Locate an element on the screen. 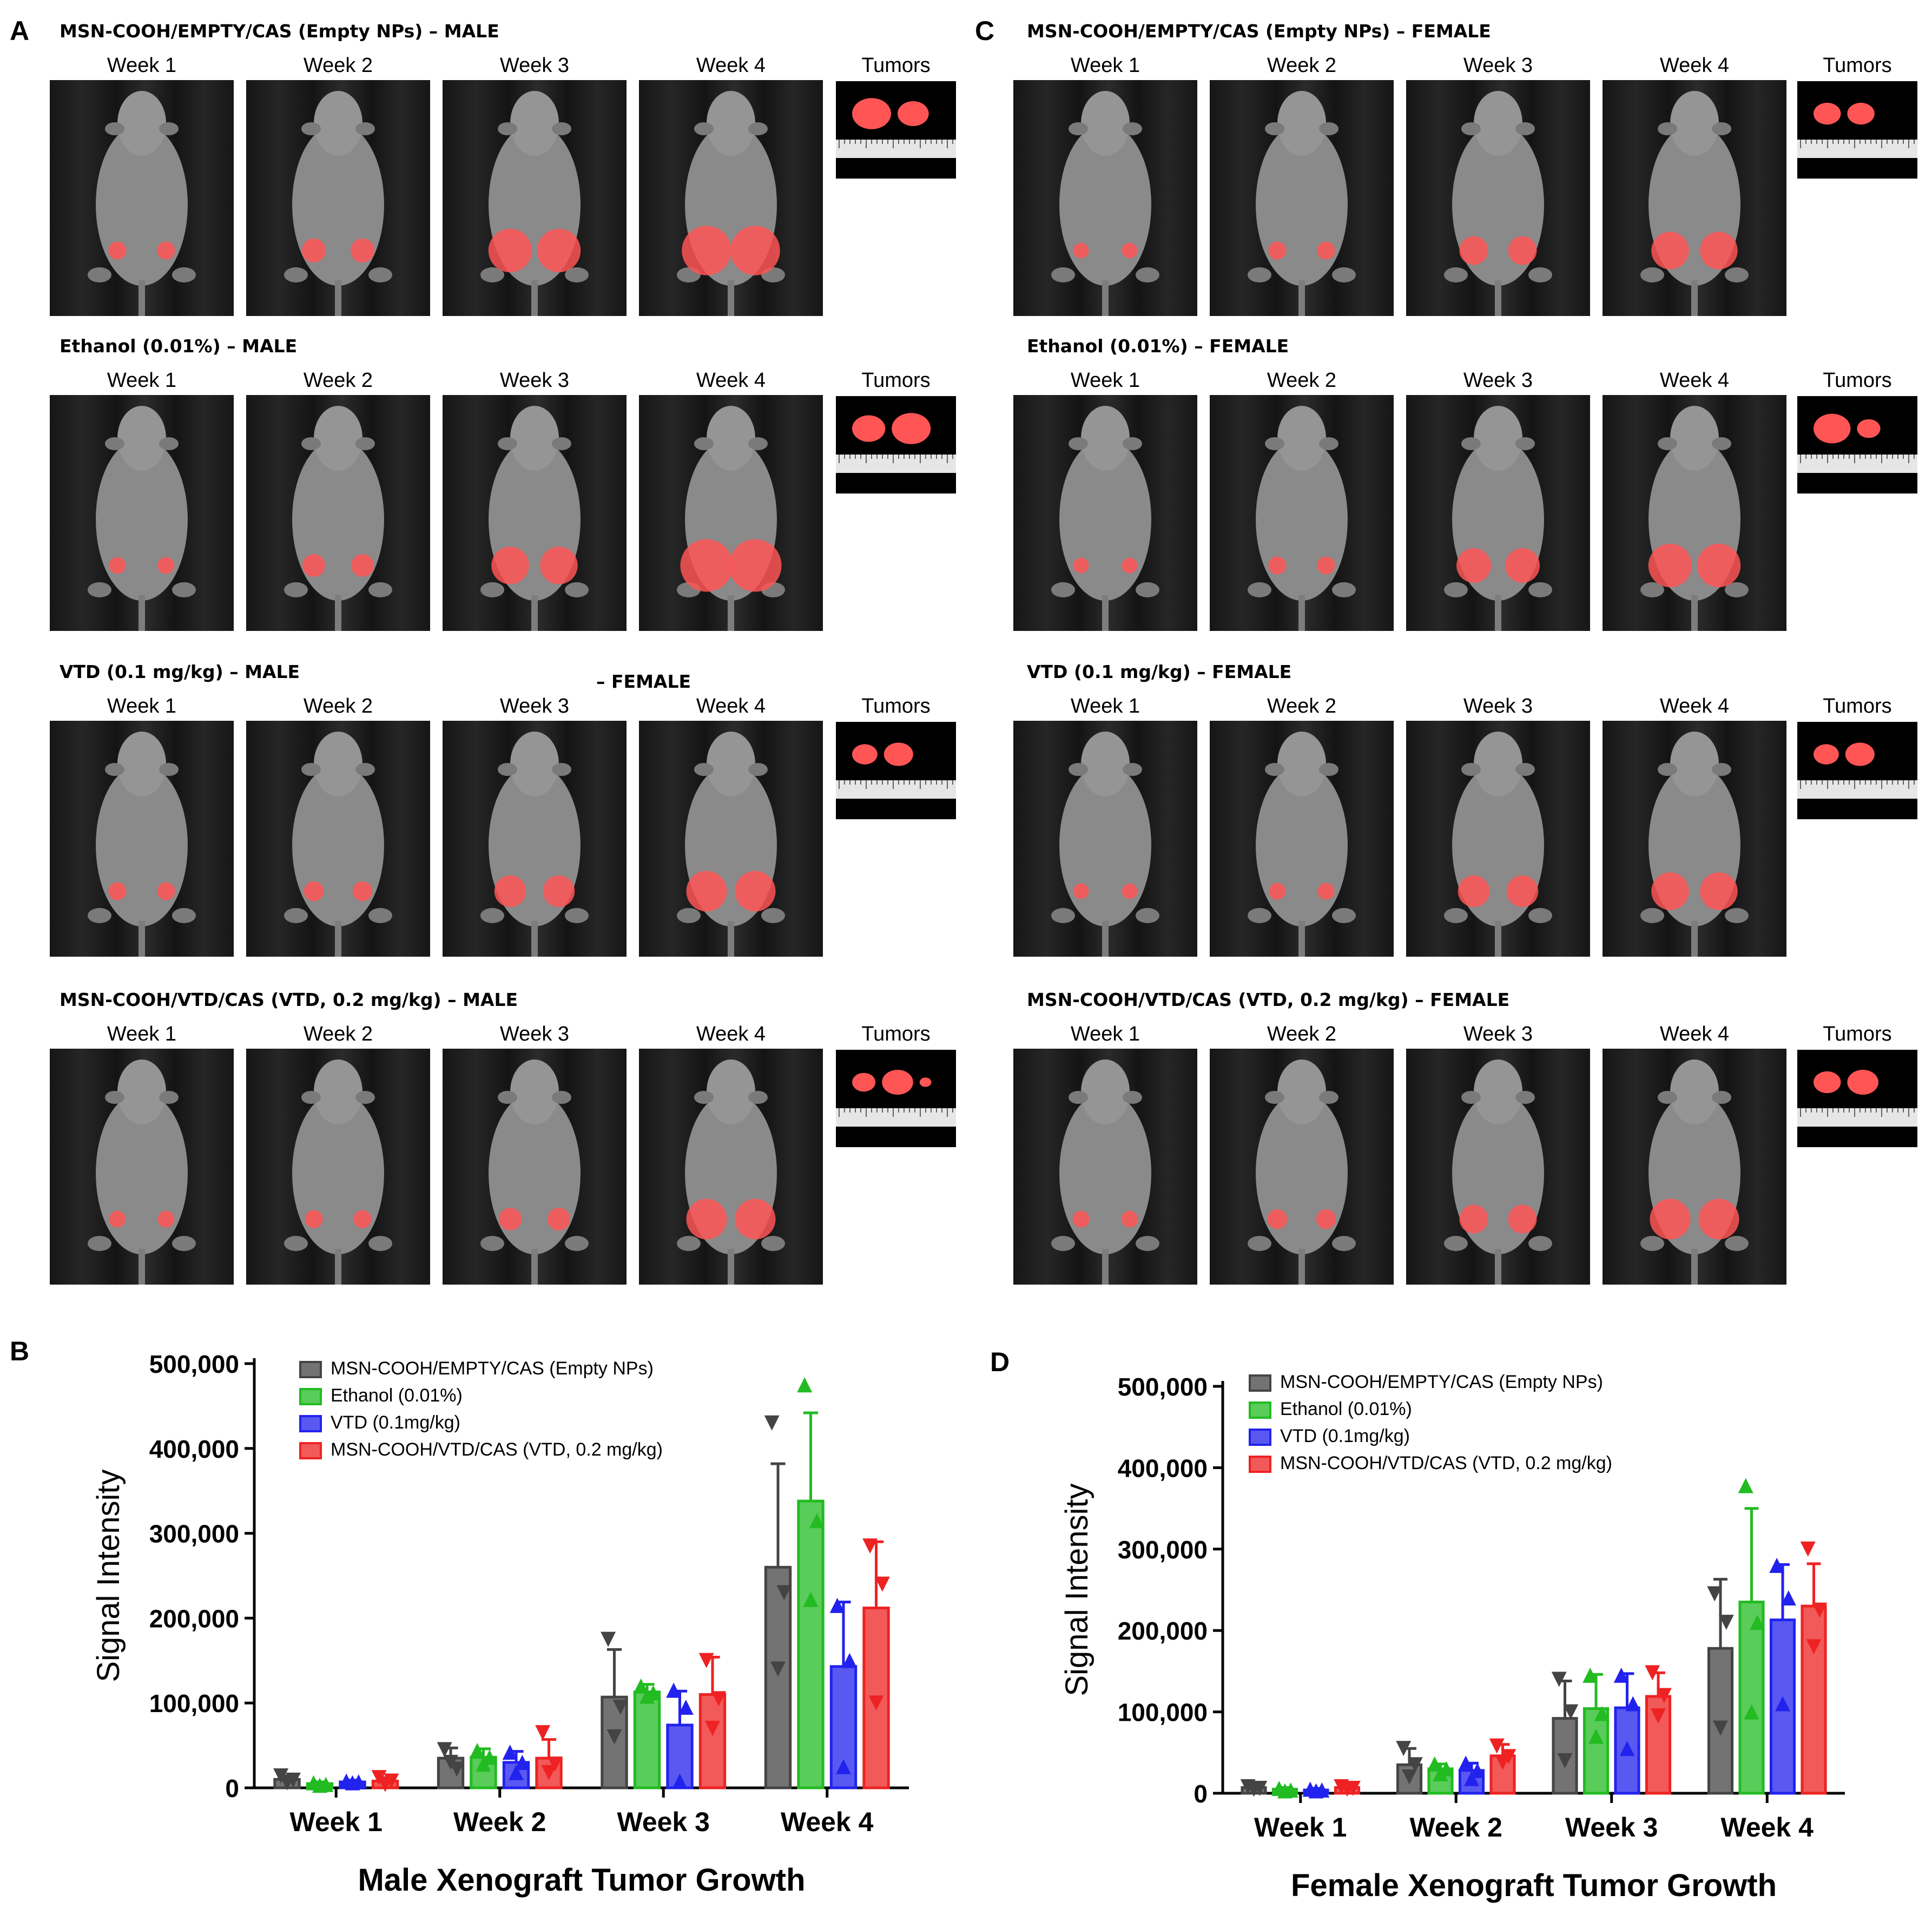 The height and width of the screenshot is (1915, 1932). y-tick-label: 100,000 is located at coordinates (194, 1703).